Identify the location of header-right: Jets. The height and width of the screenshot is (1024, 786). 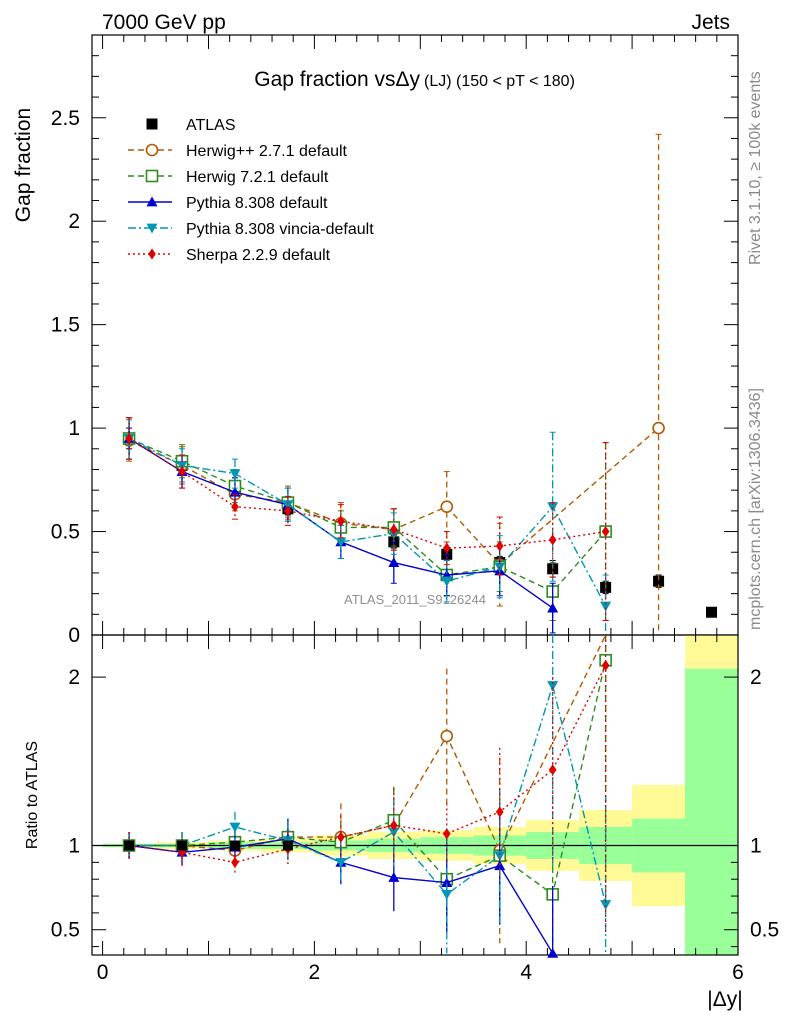
(710, 22).